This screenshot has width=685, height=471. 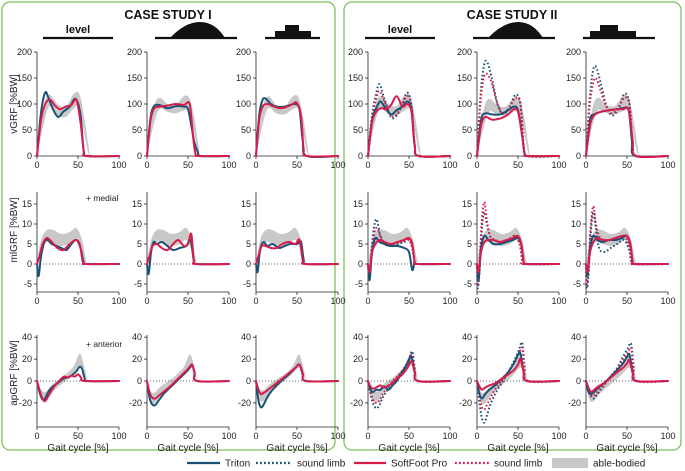 I want to click on y-tick-label: 200, so click(x=573, y=52).